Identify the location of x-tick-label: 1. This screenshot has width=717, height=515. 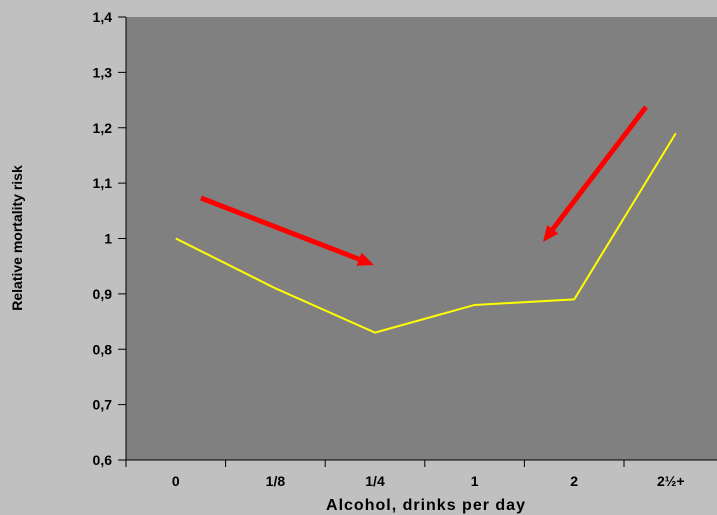
(475, 481).